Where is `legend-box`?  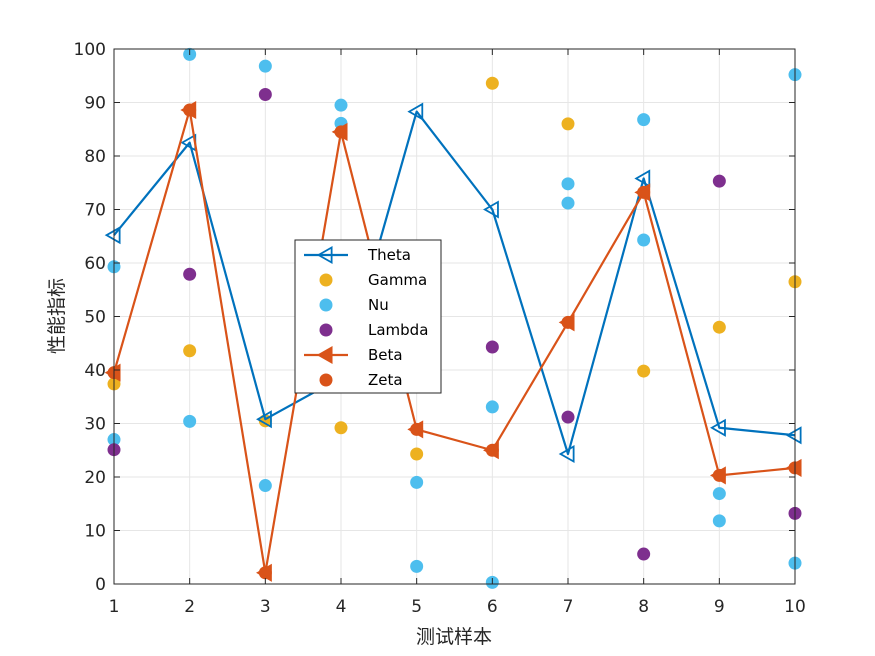 legend-box is located at coordinates (368, 316).